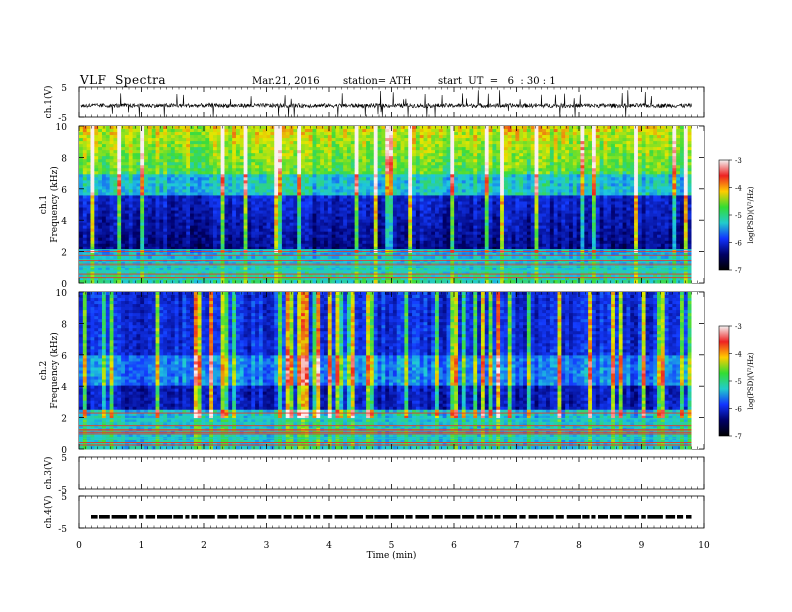 The image size is (792, 612). What do you see at coordinates (724, 381) in the screenshot?
I see `ch2-colorbar` at bounding box center [724, 381].